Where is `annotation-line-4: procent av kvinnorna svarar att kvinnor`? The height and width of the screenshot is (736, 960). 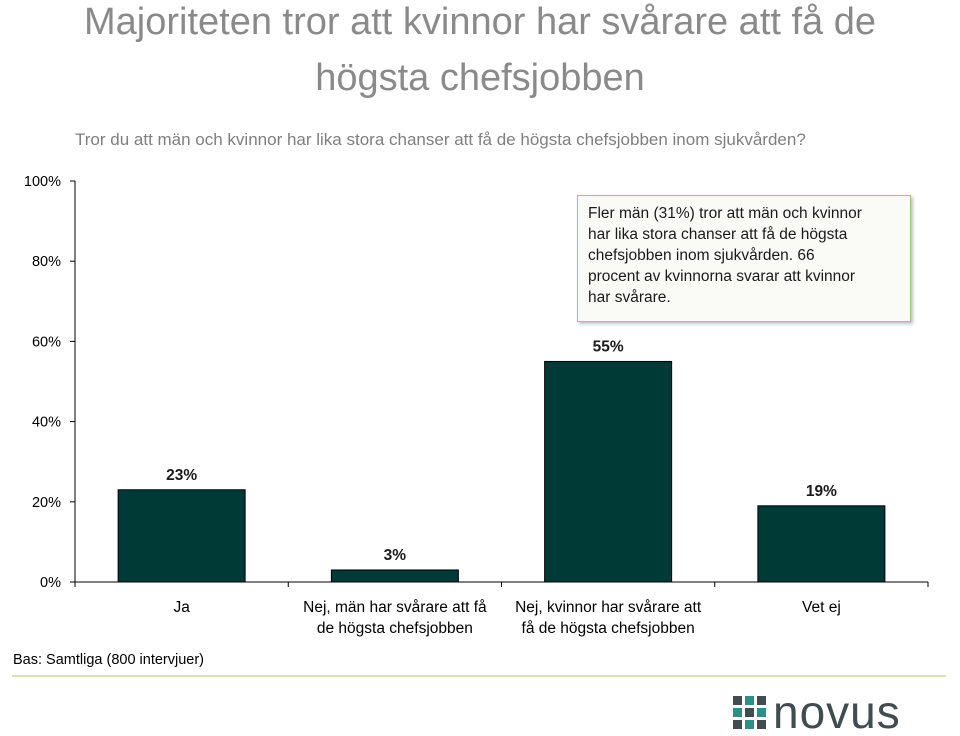
annotation-line-4: procent av kvinnorna svarar att kvinnor is located at coordinates (722, 276).